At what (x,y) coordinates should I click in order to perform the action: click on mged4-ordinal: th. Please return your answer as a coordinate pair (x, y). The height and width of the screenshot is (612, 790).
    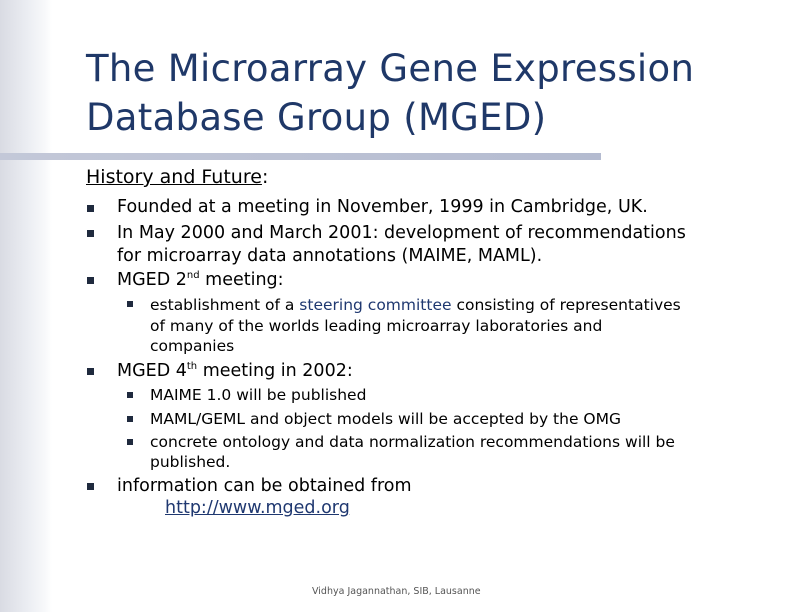
    Looking at the image, I should click on (192, 366).